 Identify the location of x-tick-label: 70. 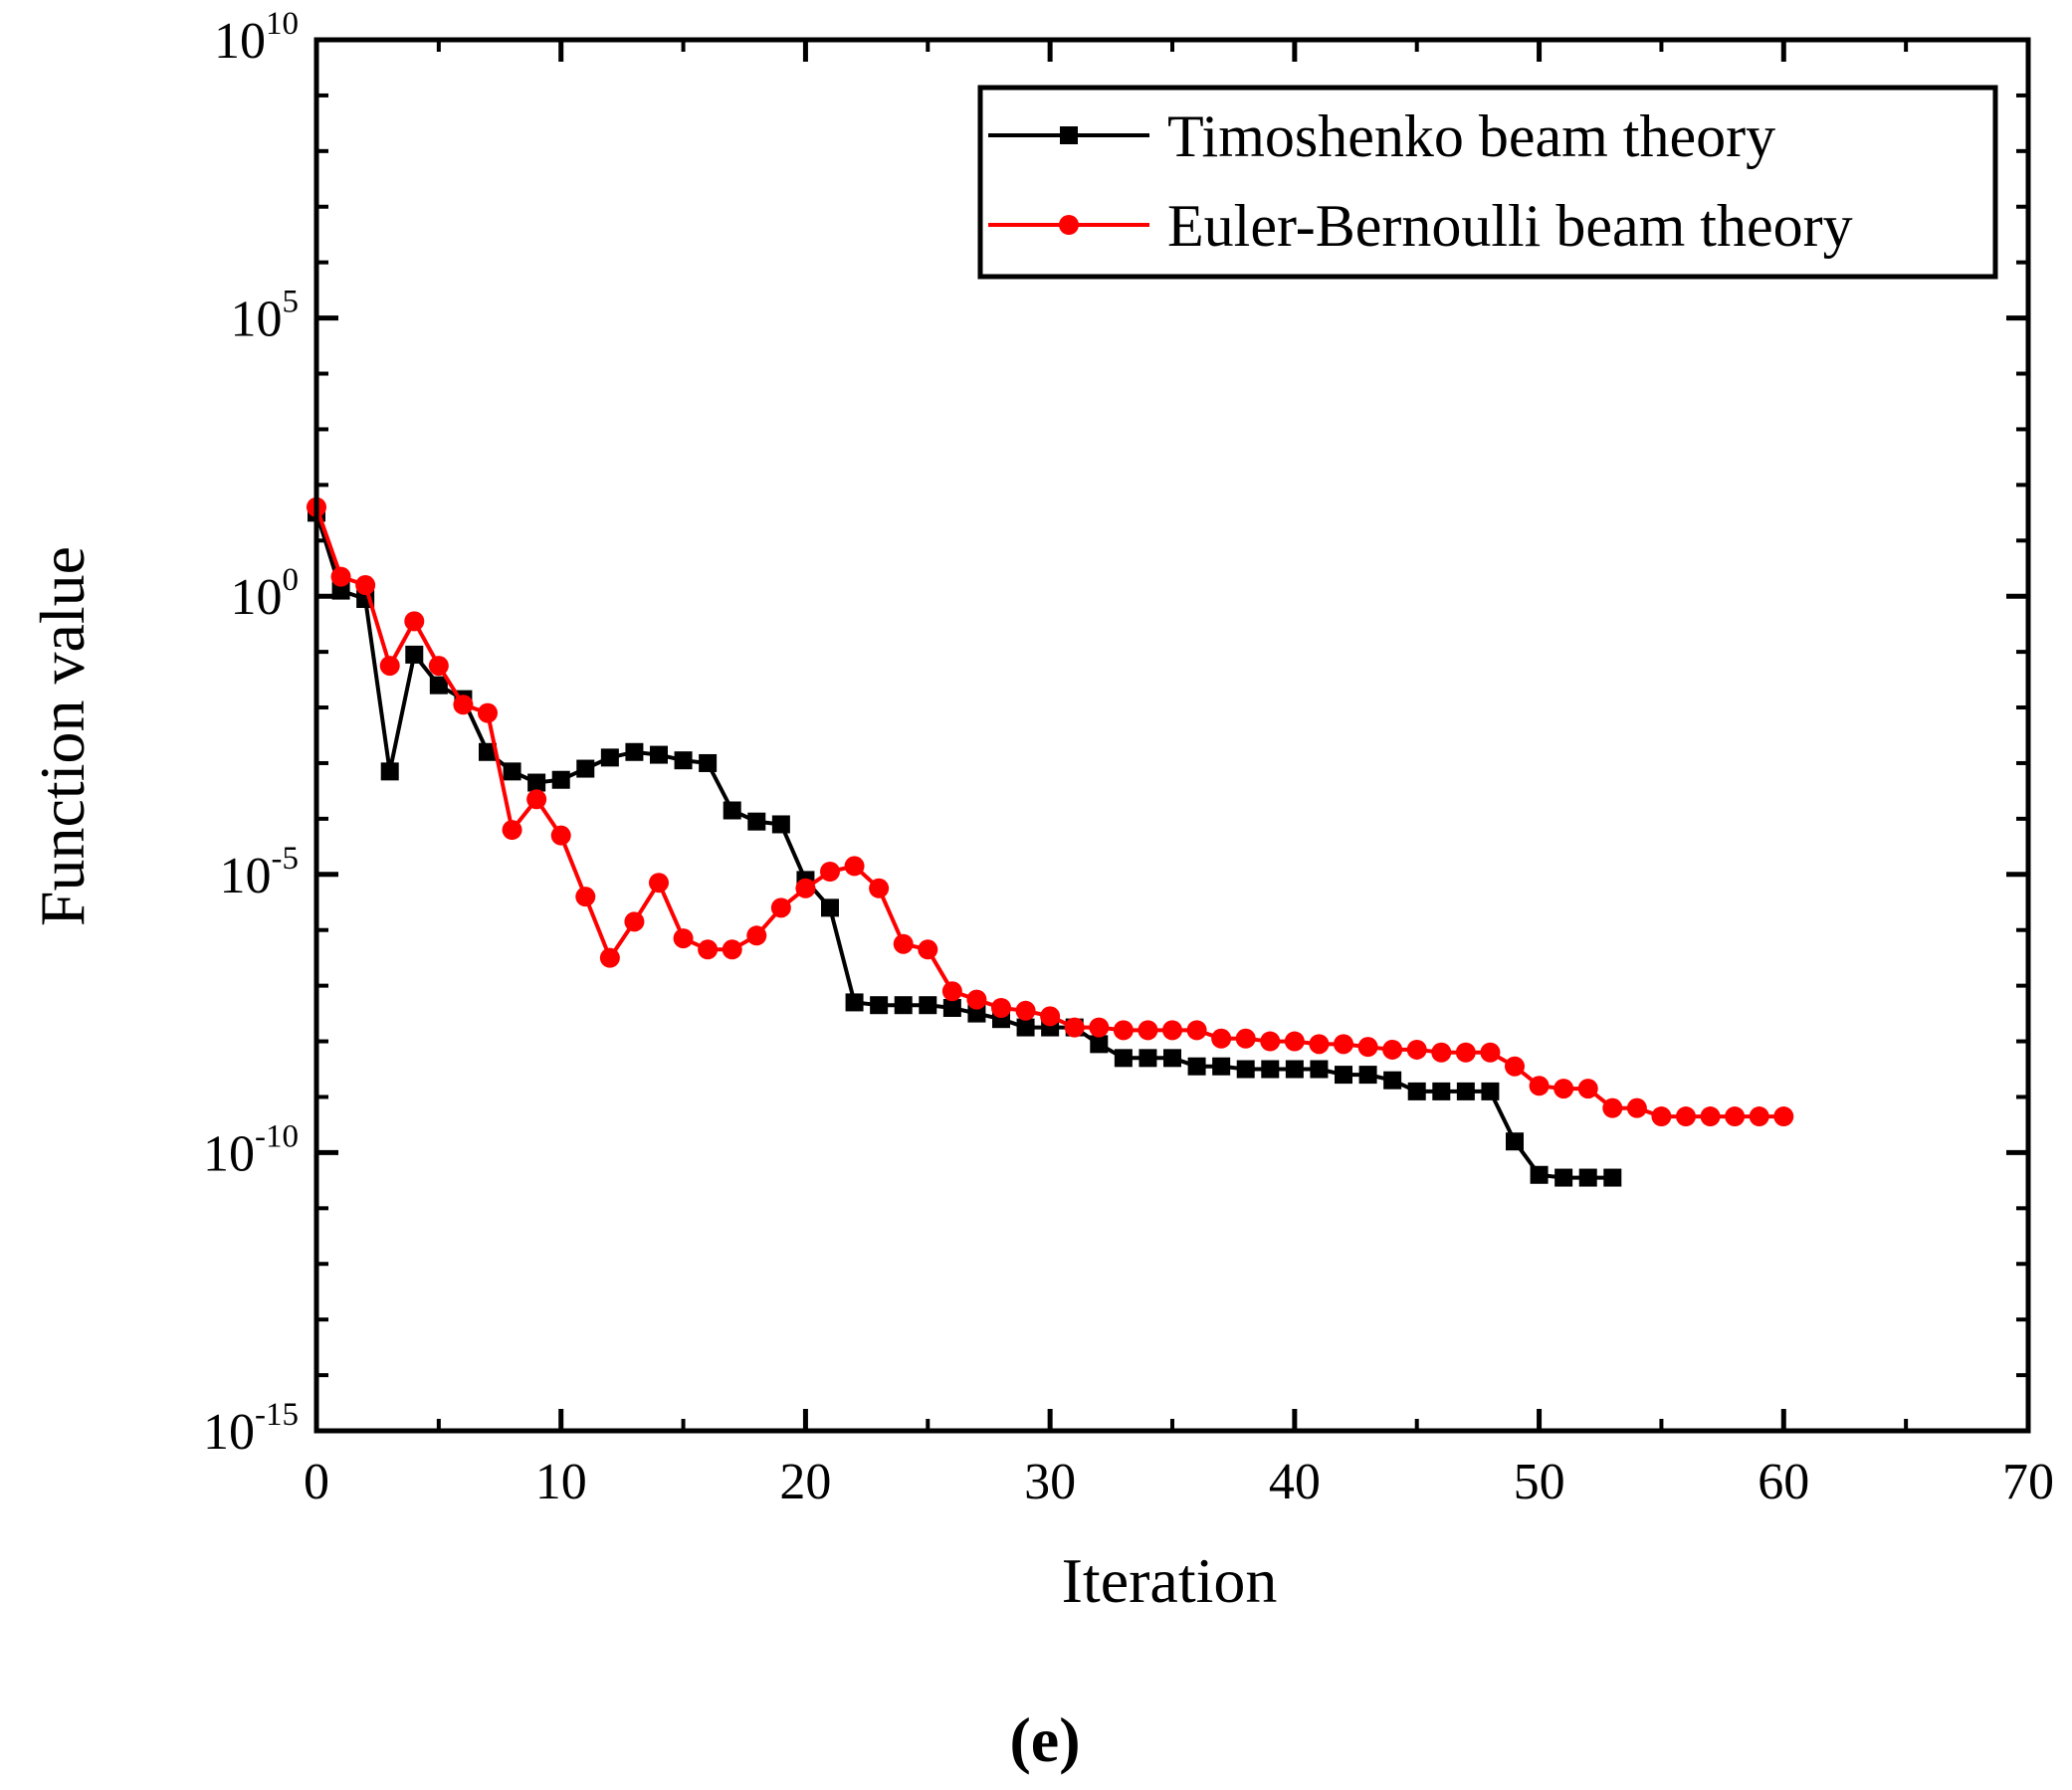
(2028, 1482).